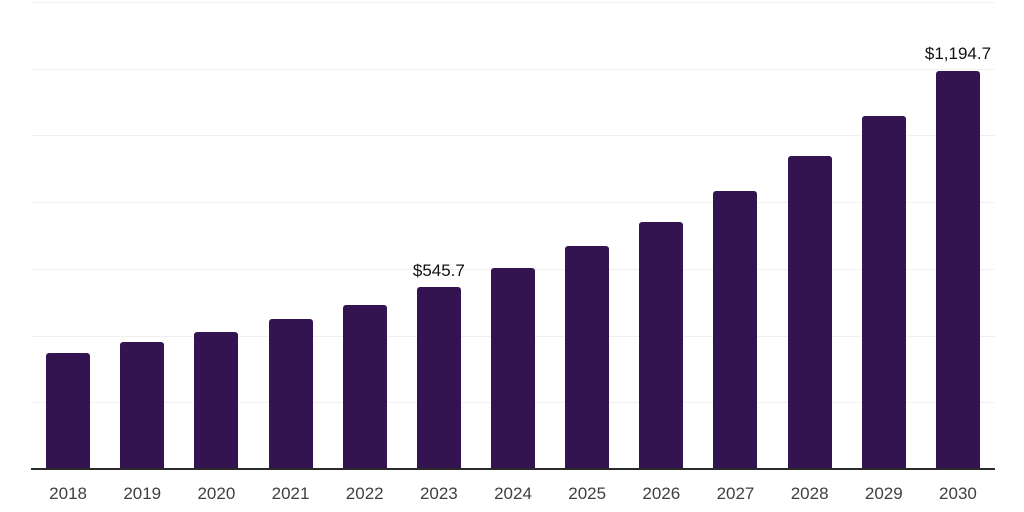 This screenshot has height=512, width=1024. Describe the element at coordinates (68, 493) in the screenshot. I see `x-tick-2018: 2018` at that location.